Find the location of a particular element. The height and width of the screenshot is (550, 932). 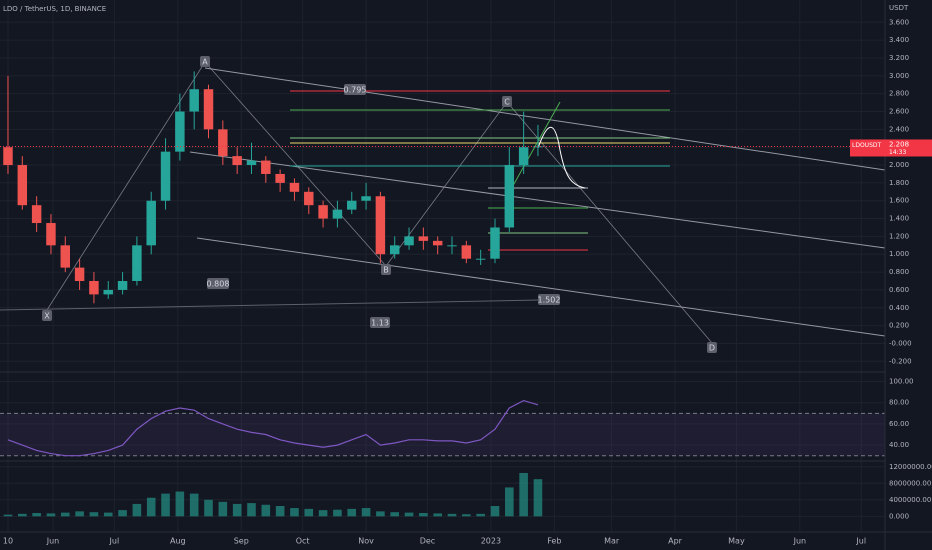

x-tick-label: 10 is located at coordinates (8, 541).